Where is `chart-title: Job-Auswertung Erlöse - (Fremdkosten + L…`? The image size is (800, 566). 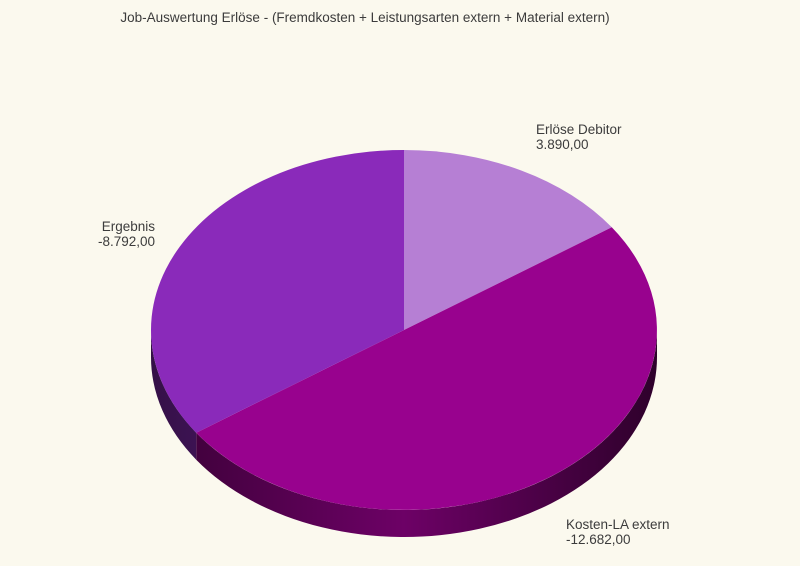
chart-title: Job-Auswertung Erlöse - (Fremdkosten + L… is located at coordinates (365, 17).